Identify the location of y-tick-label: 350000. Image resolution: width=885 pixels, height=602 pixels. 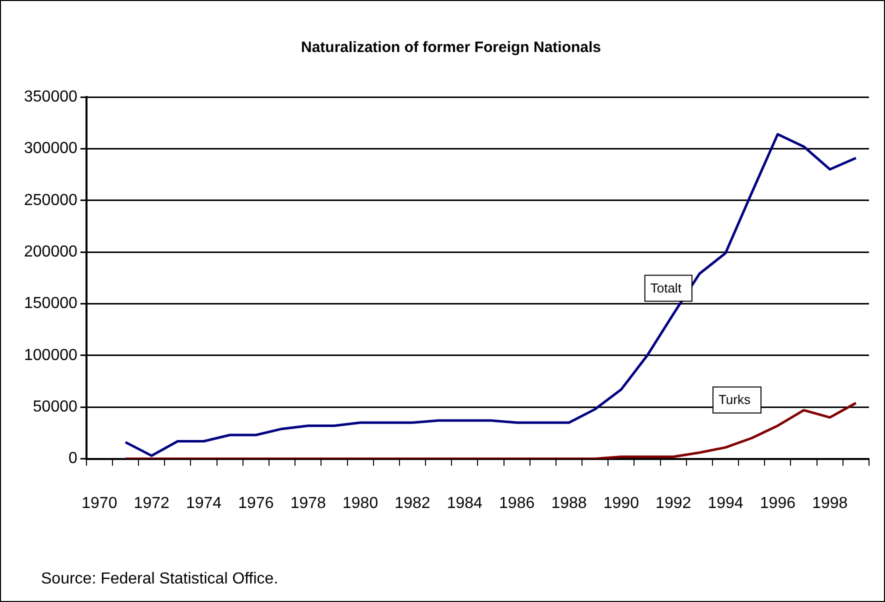
(51, 97).